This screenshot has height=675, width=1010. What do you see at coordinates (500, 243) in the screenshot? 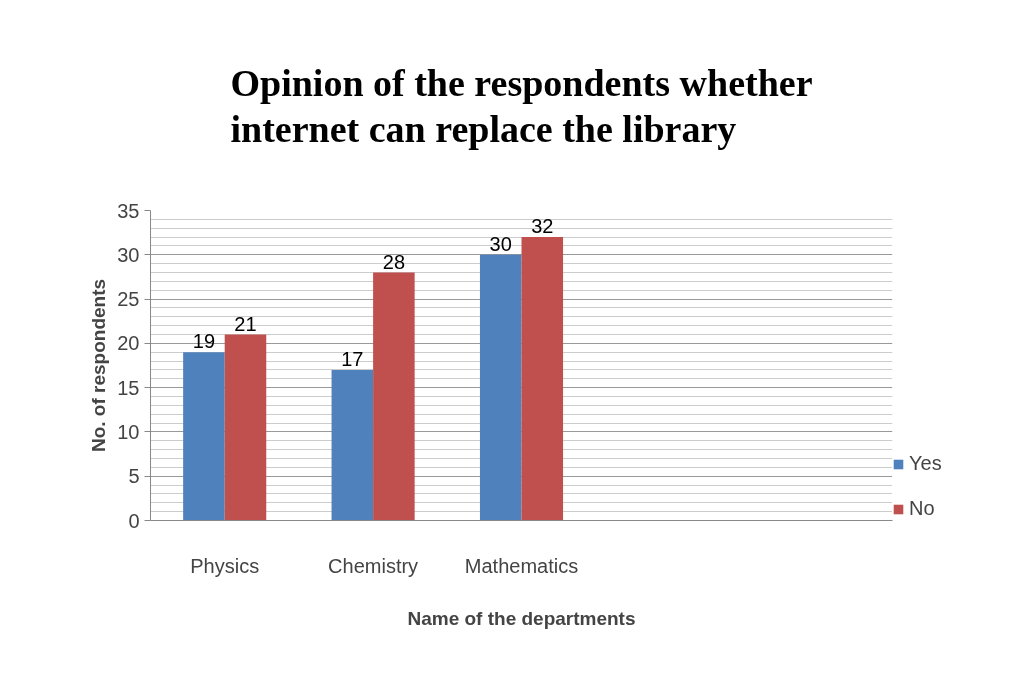
I see `data-label: 30` at bounding box center [500, 243].